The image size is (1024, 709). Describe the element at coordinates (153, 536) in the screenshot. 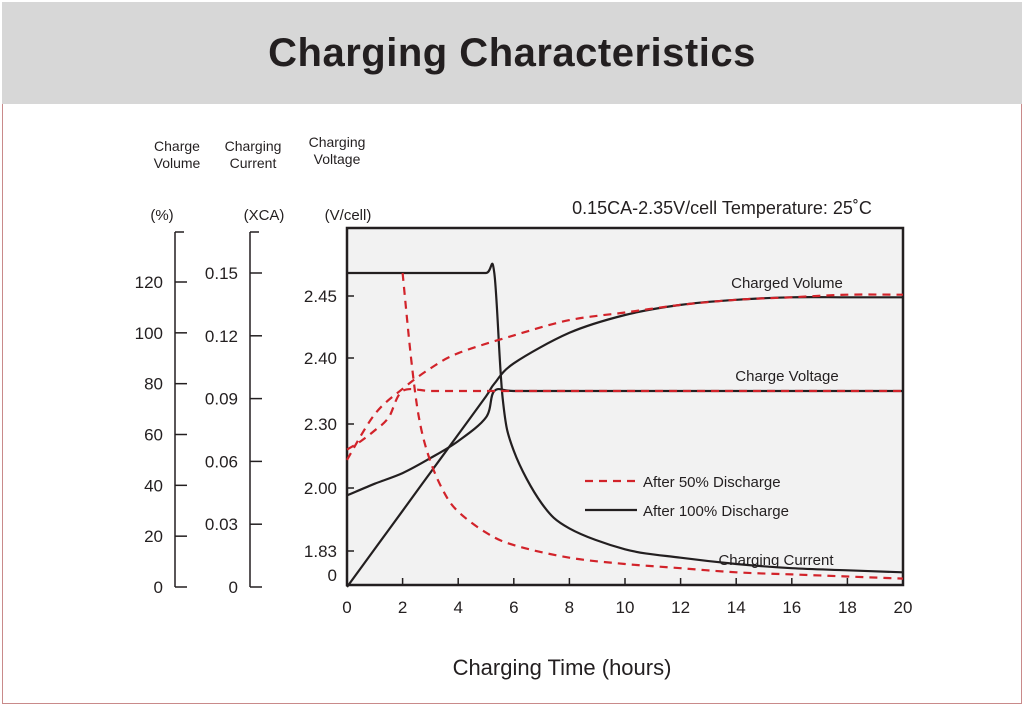

I see `y-tick-label: 20` at that location.